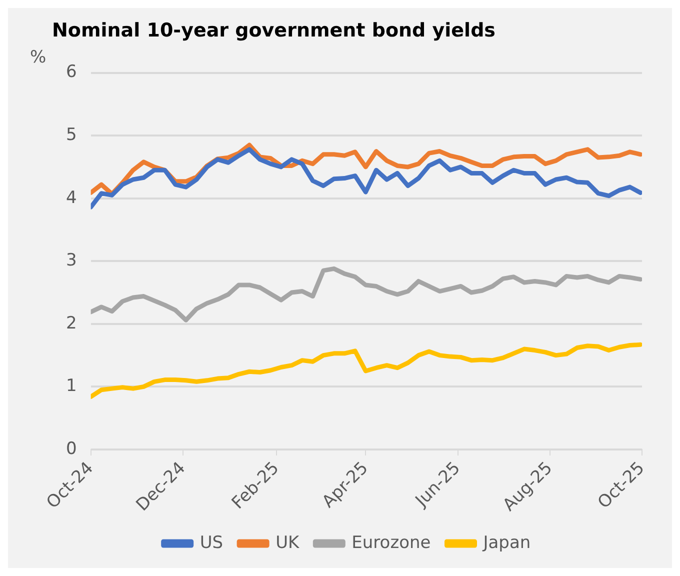 The image size is (680, 576). What do you see at coordinates (71, 72) in the screenshot?
I see `y-tick-label: 6` at bounding box center [71, 72].